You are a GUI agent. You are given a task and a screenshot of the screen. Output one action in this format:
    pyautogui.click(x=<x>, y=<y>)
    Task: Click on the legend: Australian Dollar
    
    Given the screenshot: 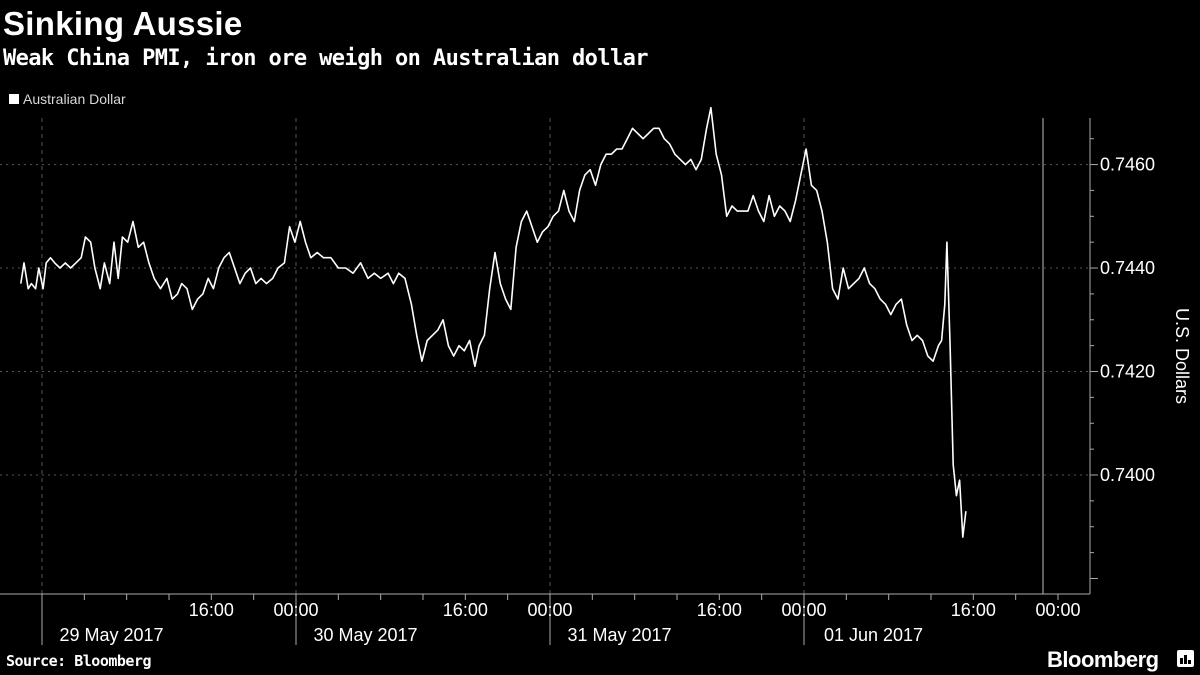 What is the action you would take?
    pyautogui.click(x=67, y=99)
    